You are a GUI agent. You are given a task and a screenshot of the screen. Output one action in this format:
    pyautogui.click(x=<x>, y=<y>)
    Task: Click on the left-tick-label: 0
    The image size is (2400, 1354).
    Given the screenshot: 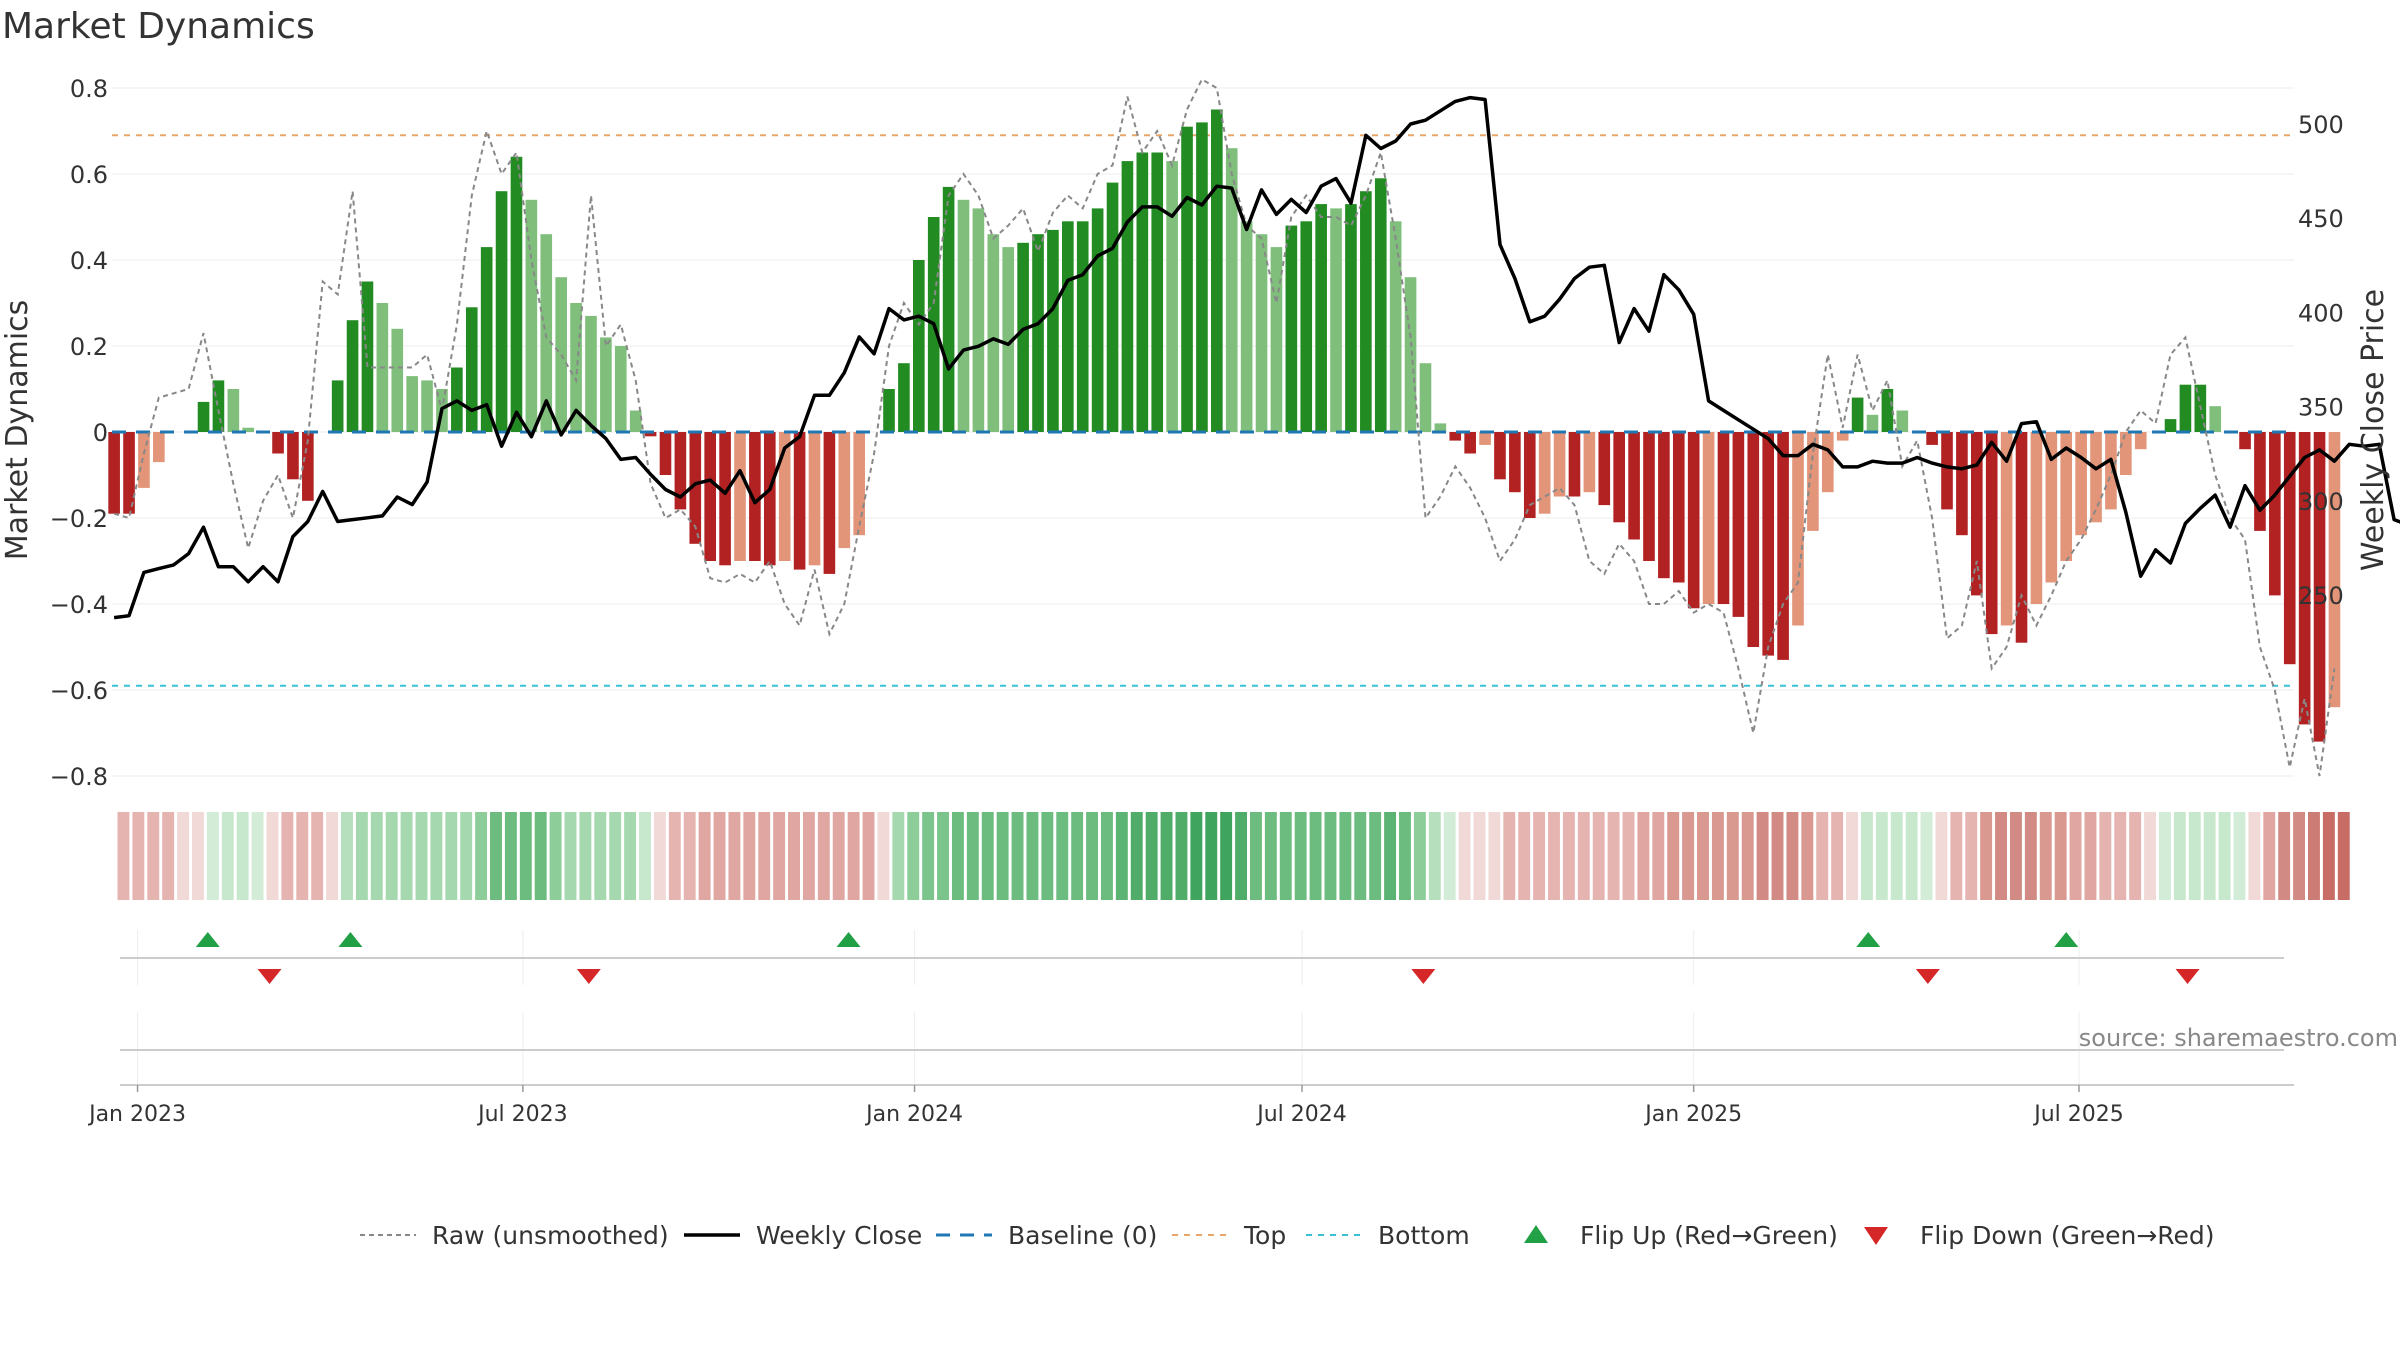 What is the action you would take?
    pyautogui.click(x=100, y=433)
    